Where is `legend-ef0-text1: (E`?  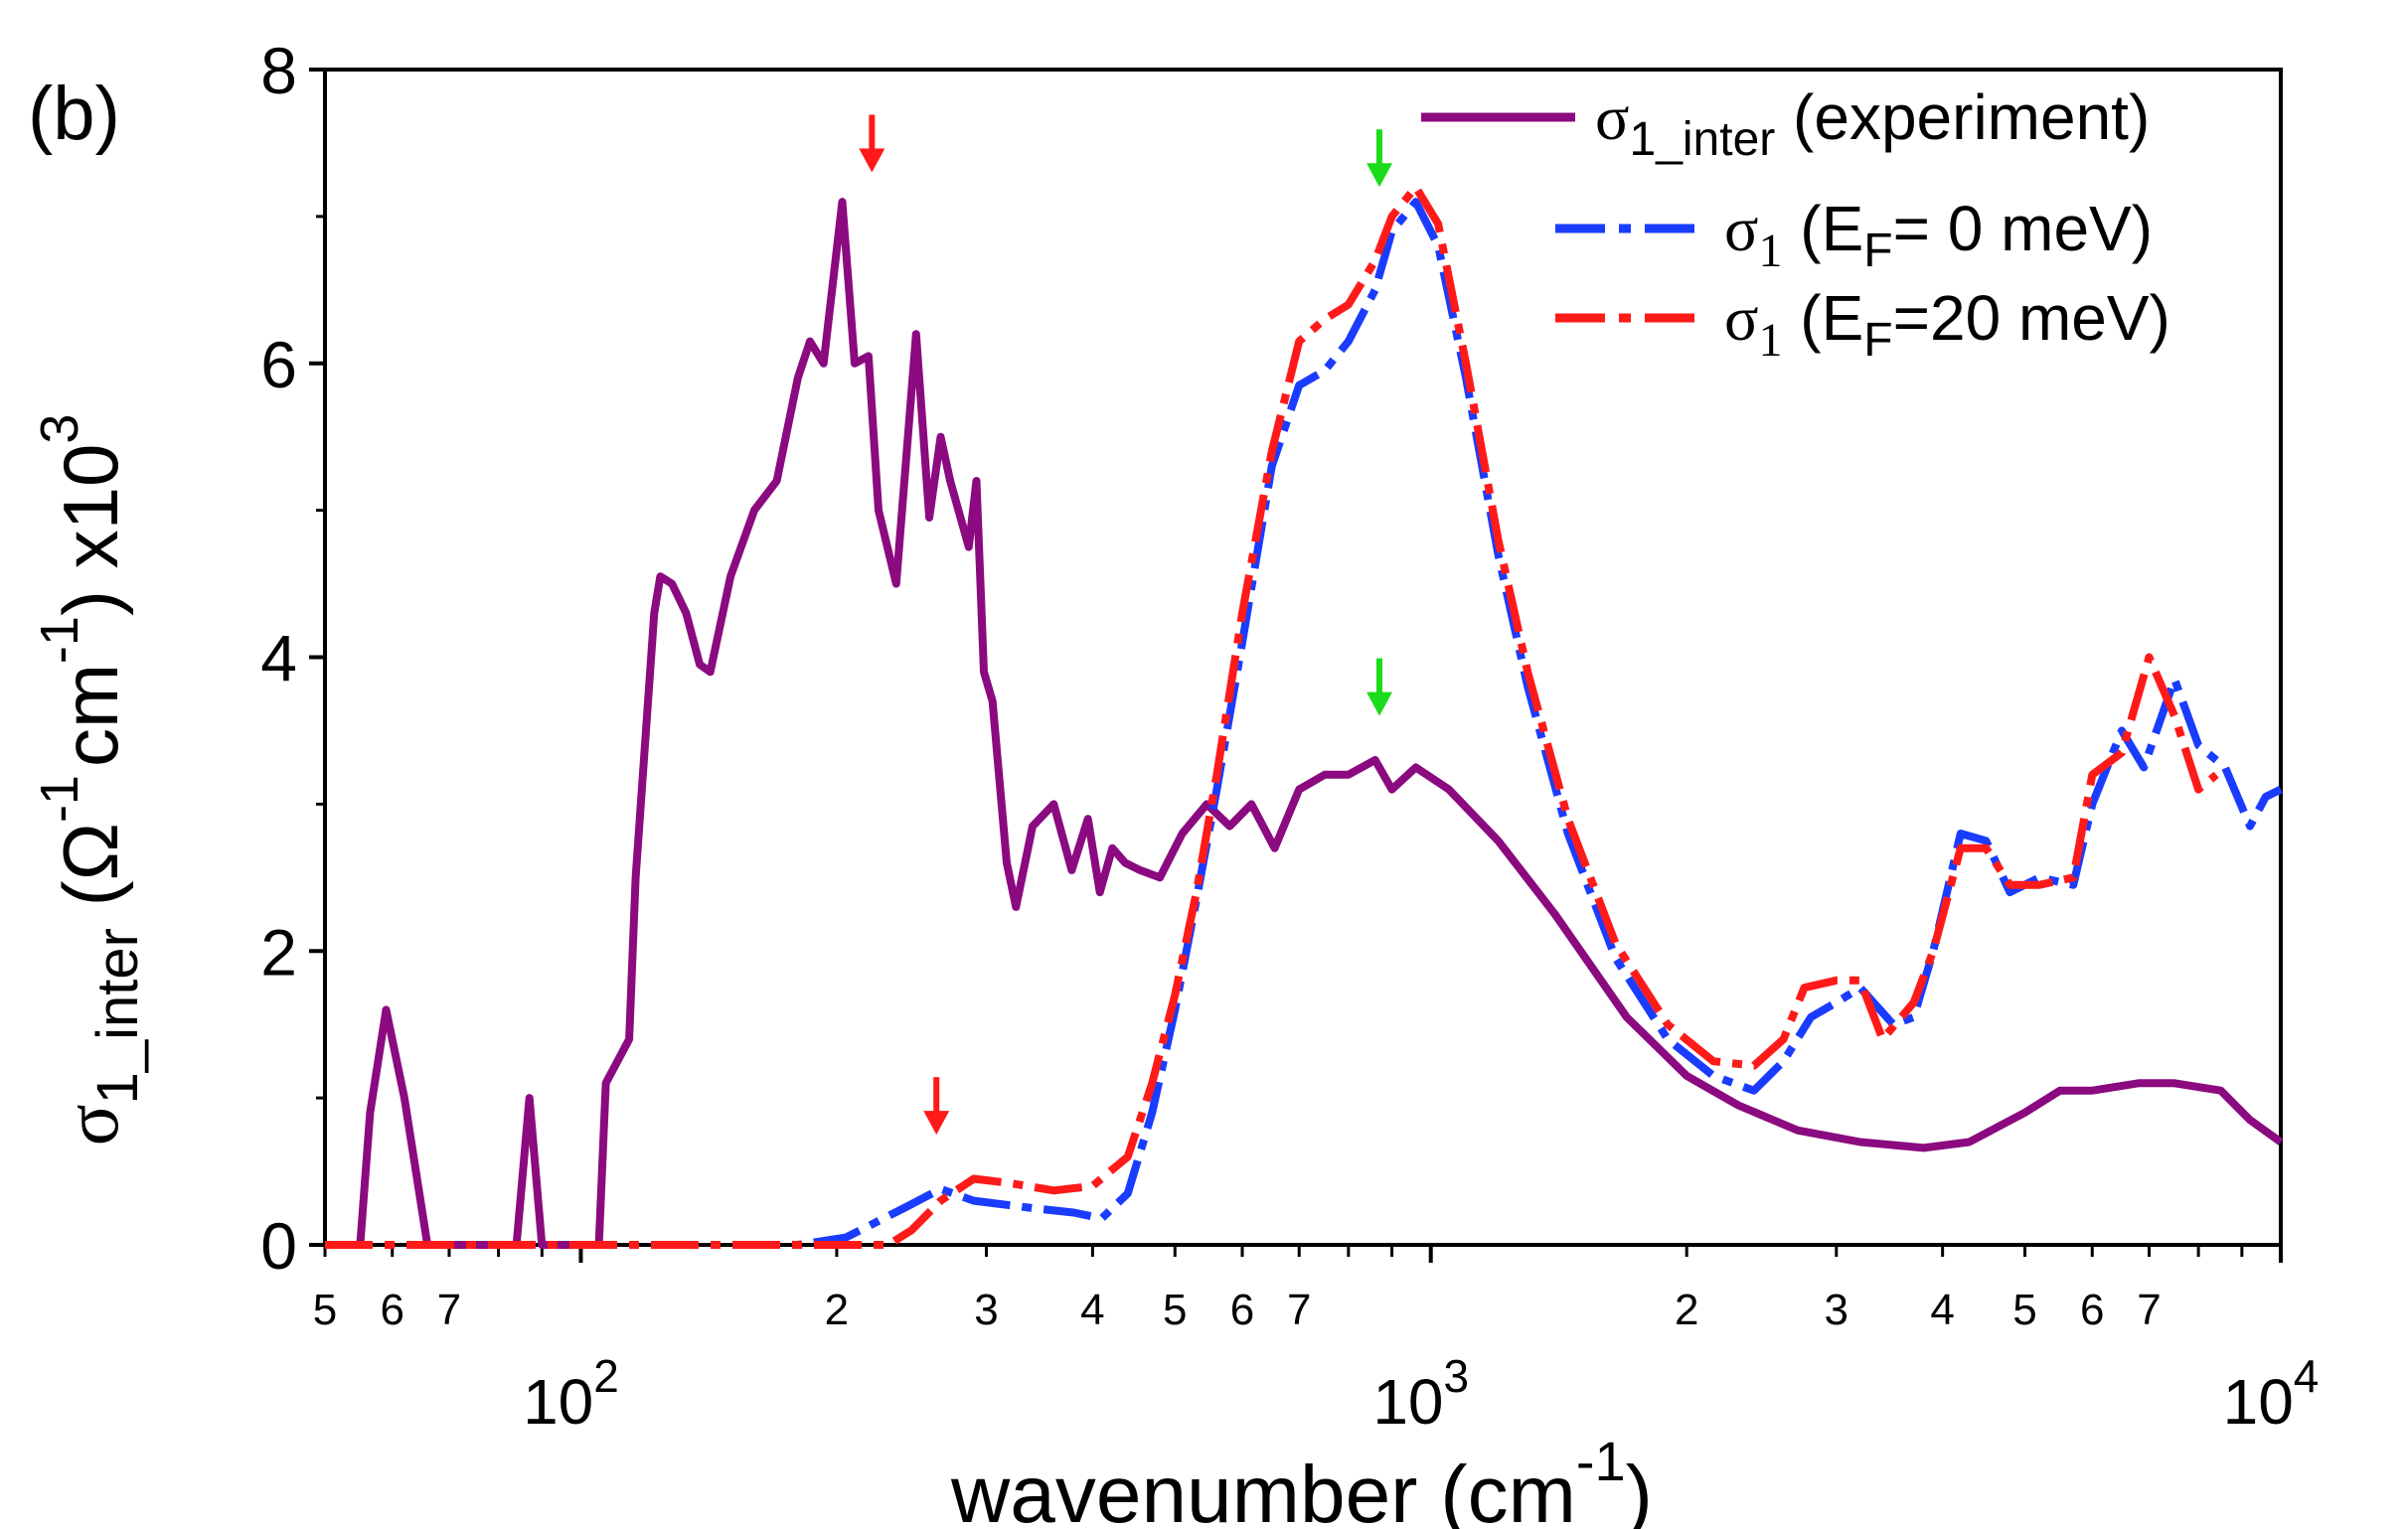
legend-ef0-text1: (E is located at coordinates (1823, 228).